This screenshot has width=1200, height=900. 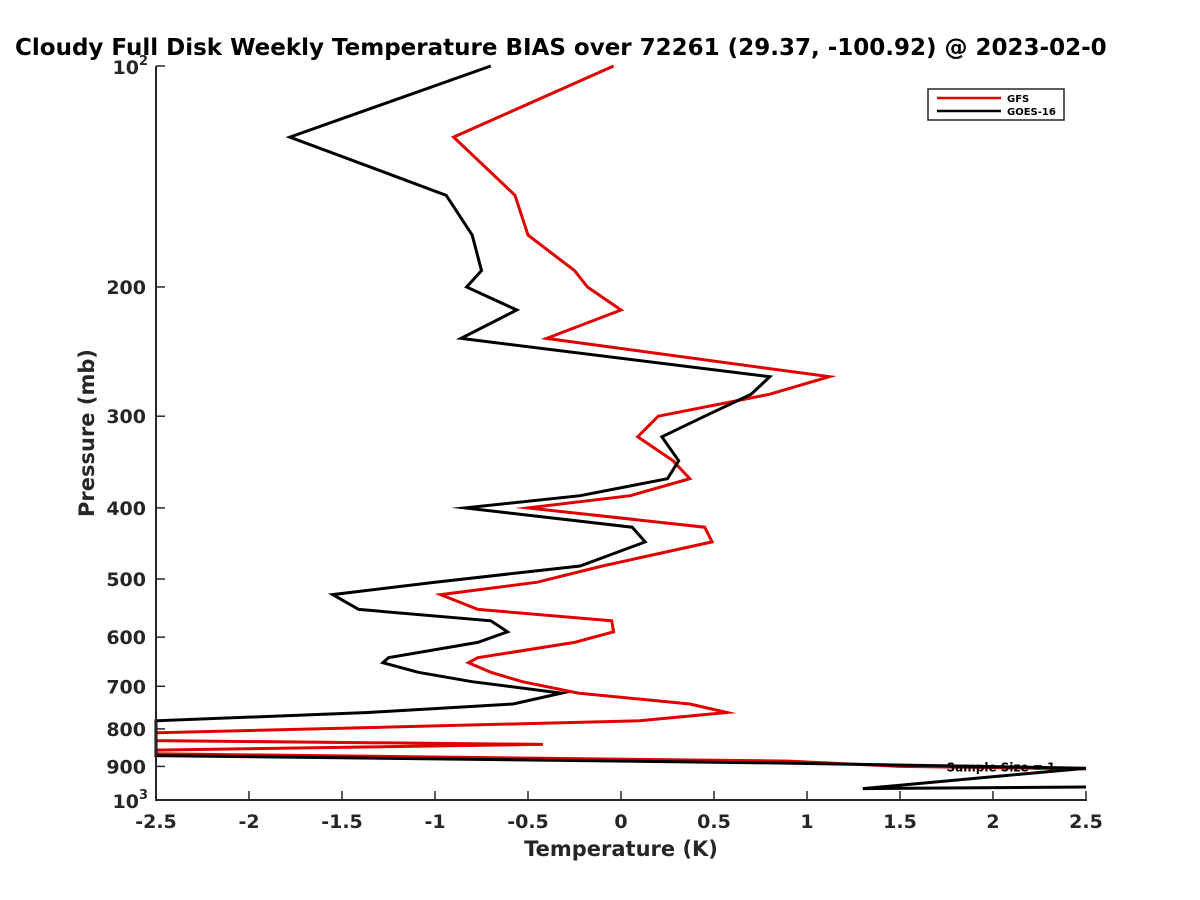 What do you see at coordinates (621, 849) in the screenshot?
I see `x-axis-title: Temperature (K)` at bounding box center [621, 849].